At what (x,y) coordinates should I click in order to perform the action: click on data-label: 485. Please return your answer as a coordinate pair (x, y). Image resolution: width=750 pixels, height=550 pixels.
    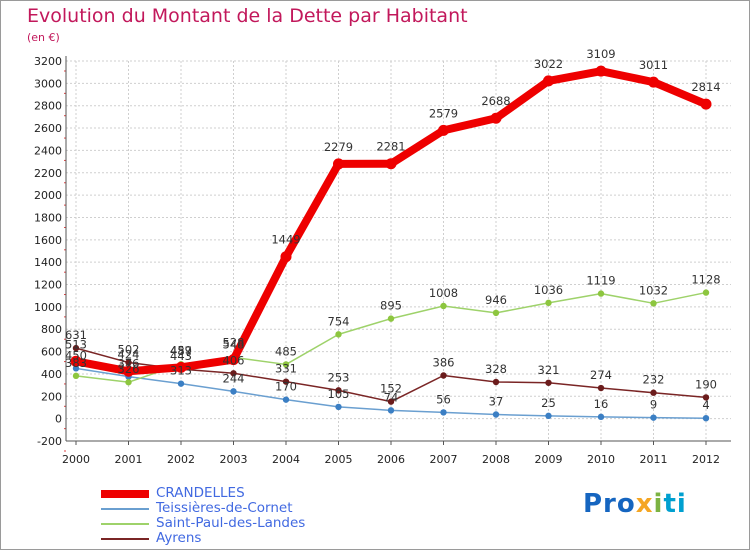
    Looking at the image, I should click on (286, 351).